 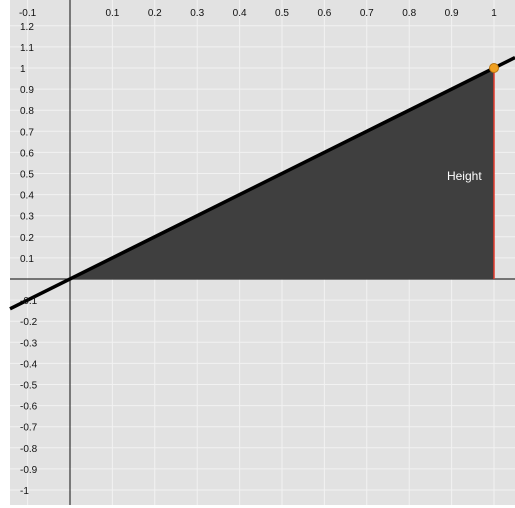 What do you see at coordinates (367, 13) in the screenshot?
I see `x-tick-label: 0.7` at bounding box center [367, 13].